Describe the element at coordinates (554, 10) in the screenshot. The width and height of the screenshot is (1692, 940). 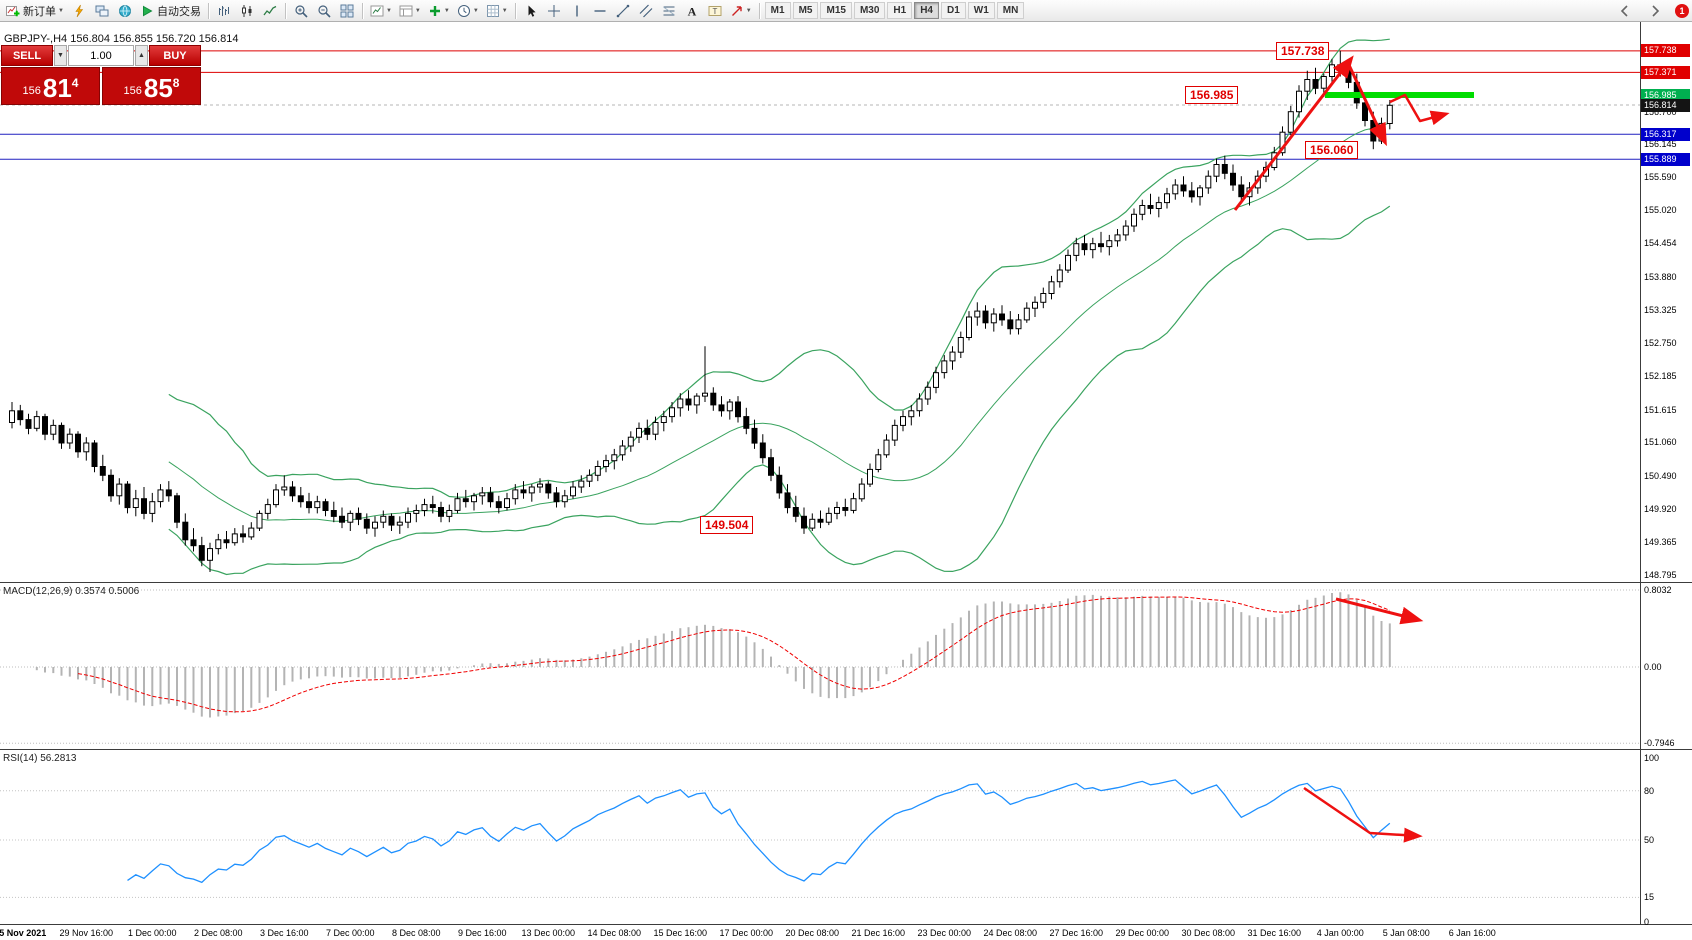
I see `crosshair-button` at that location.